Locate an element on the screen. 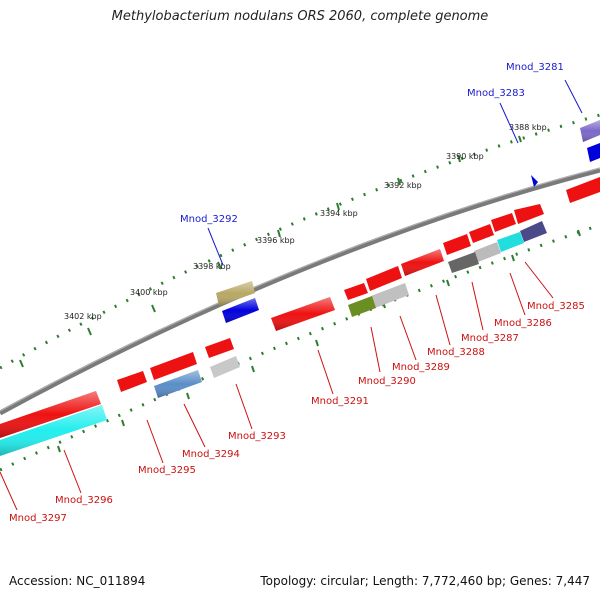 The height and width of the screenshot is (600, 600). label-mnod-3295: Mnod_3295 is located at coordinates (167, 470).